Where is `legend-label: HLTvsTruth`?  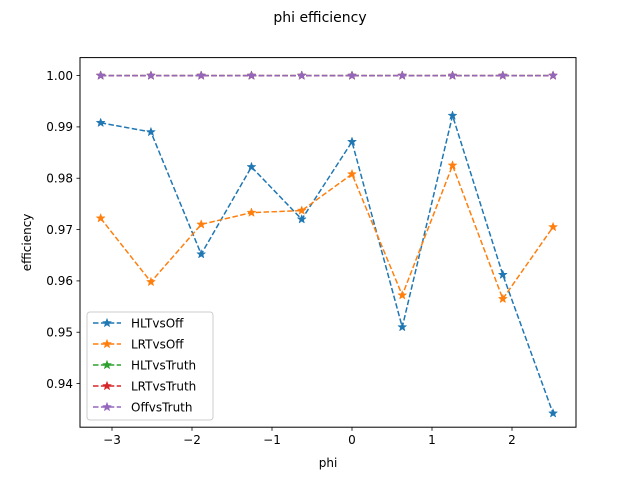
legend-label: HLTvsTruth is located at coordinates (163, 366).